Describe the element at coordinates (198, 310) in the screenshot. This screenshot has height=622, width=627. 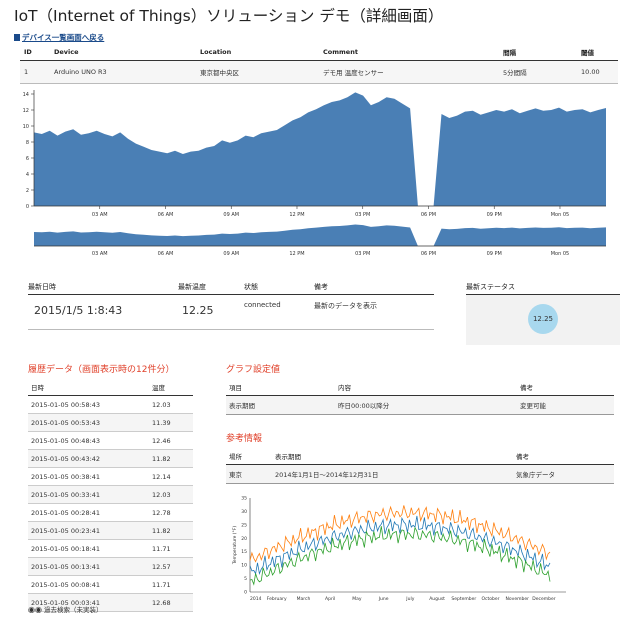
I see `latest-temp-value: 12.25` at that location.